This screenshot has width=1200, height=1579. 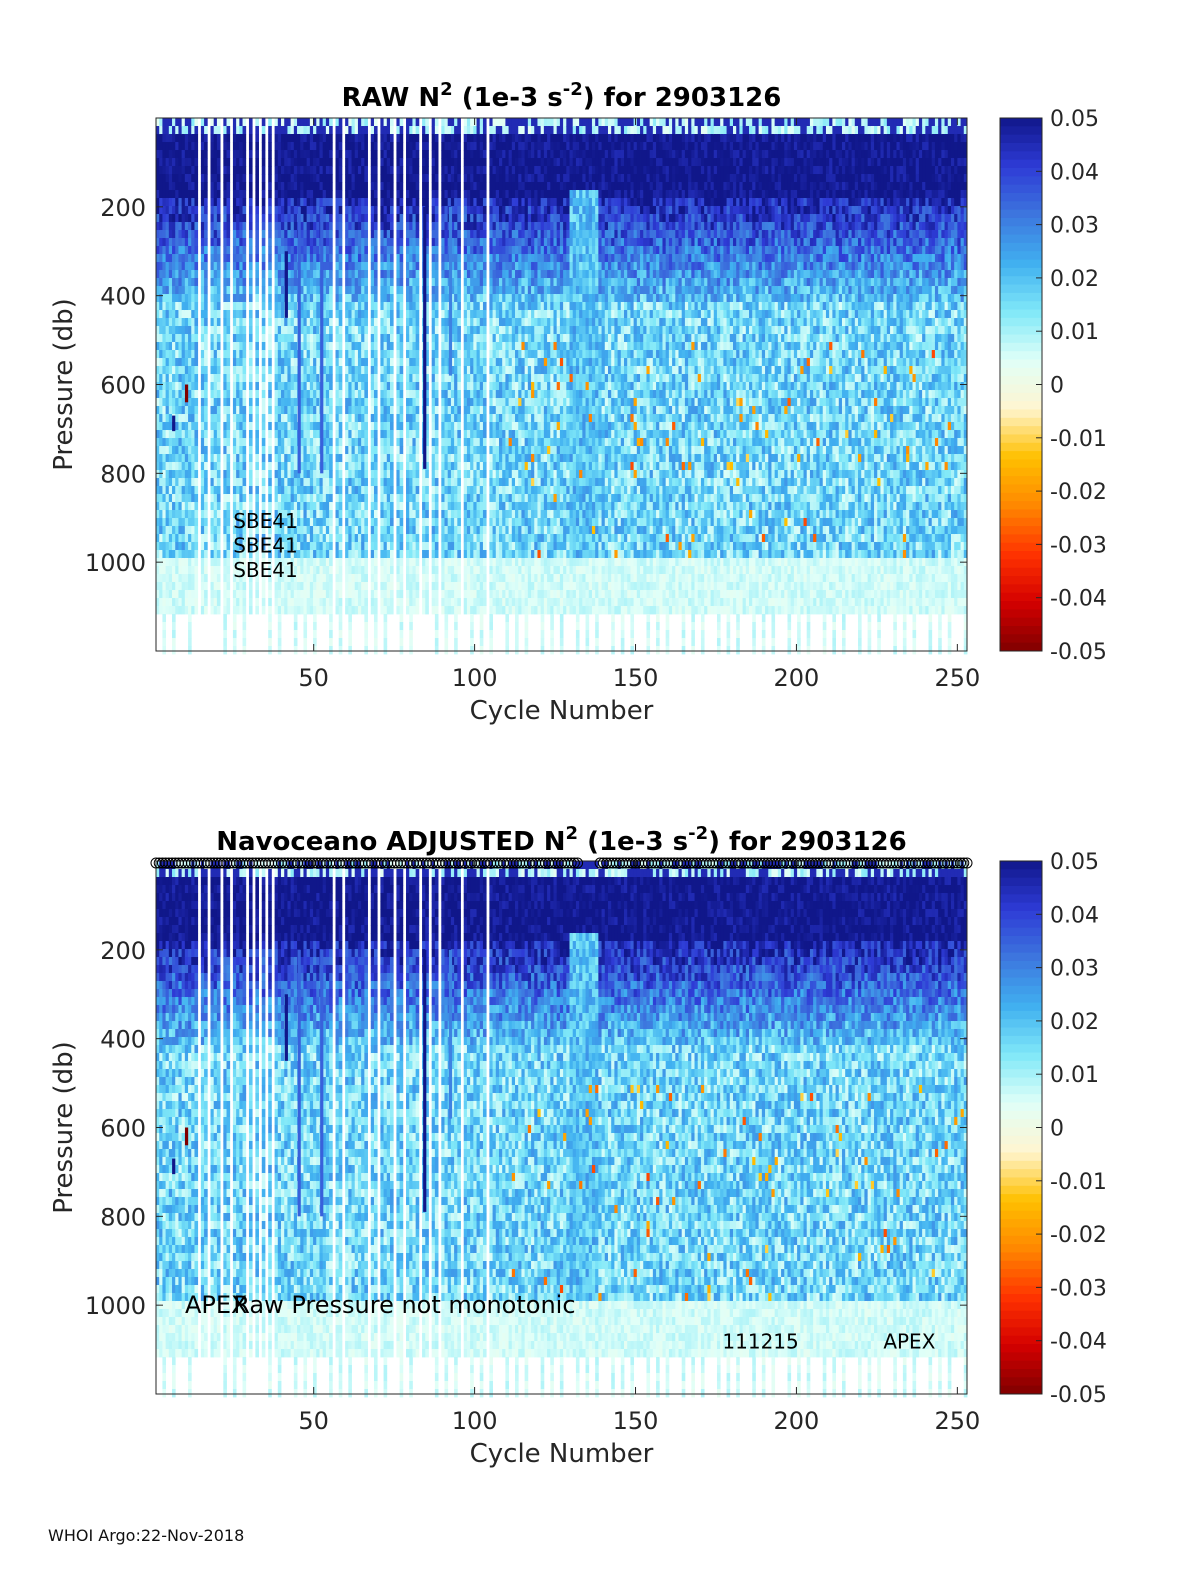 I want to click on chart-title: RAW N2 (1e-3 s-2) for 2903126, so click(x=562, y=96).